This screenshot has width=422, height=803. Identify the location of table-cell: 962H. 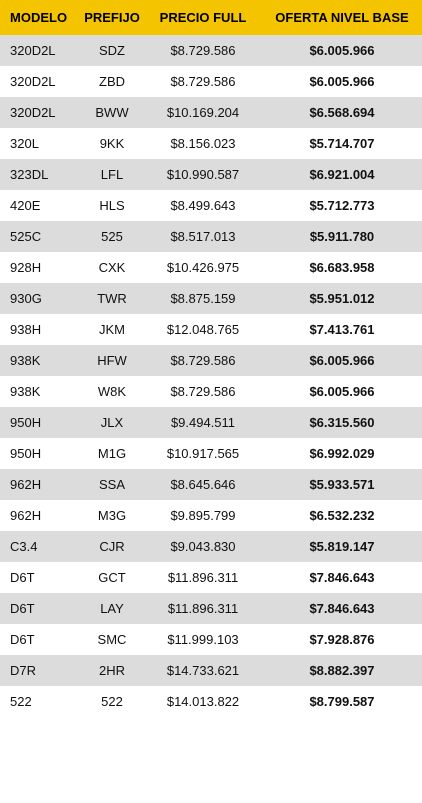
(26, 484).